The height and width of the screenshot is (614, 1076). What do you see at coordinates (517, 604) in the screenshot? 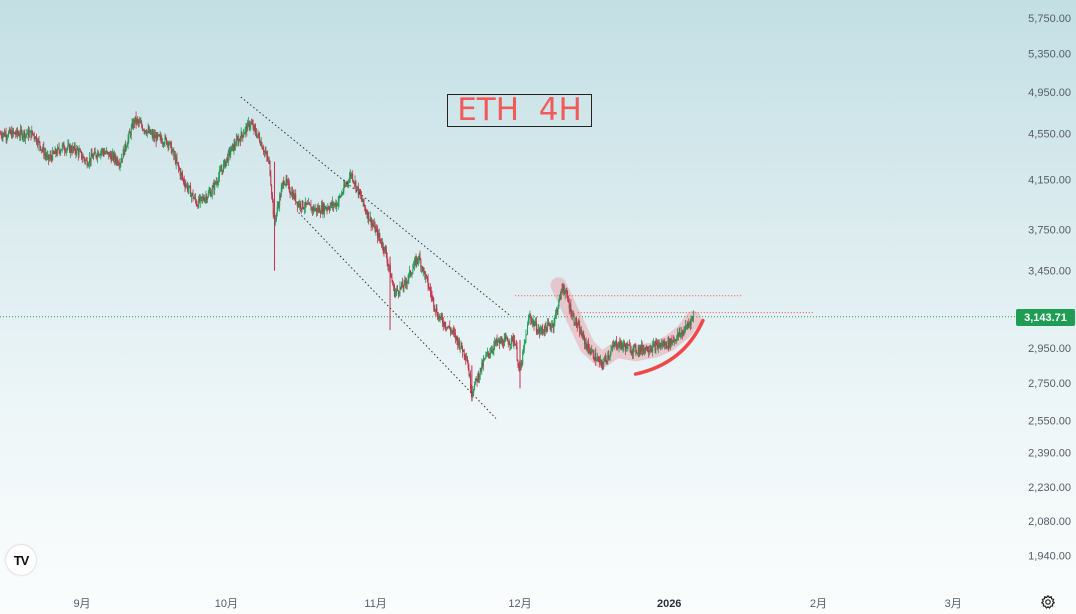
I see `time-axis: 9月 10月 11月 12月 2026 2月 3月` at bounding box center [517, 604].